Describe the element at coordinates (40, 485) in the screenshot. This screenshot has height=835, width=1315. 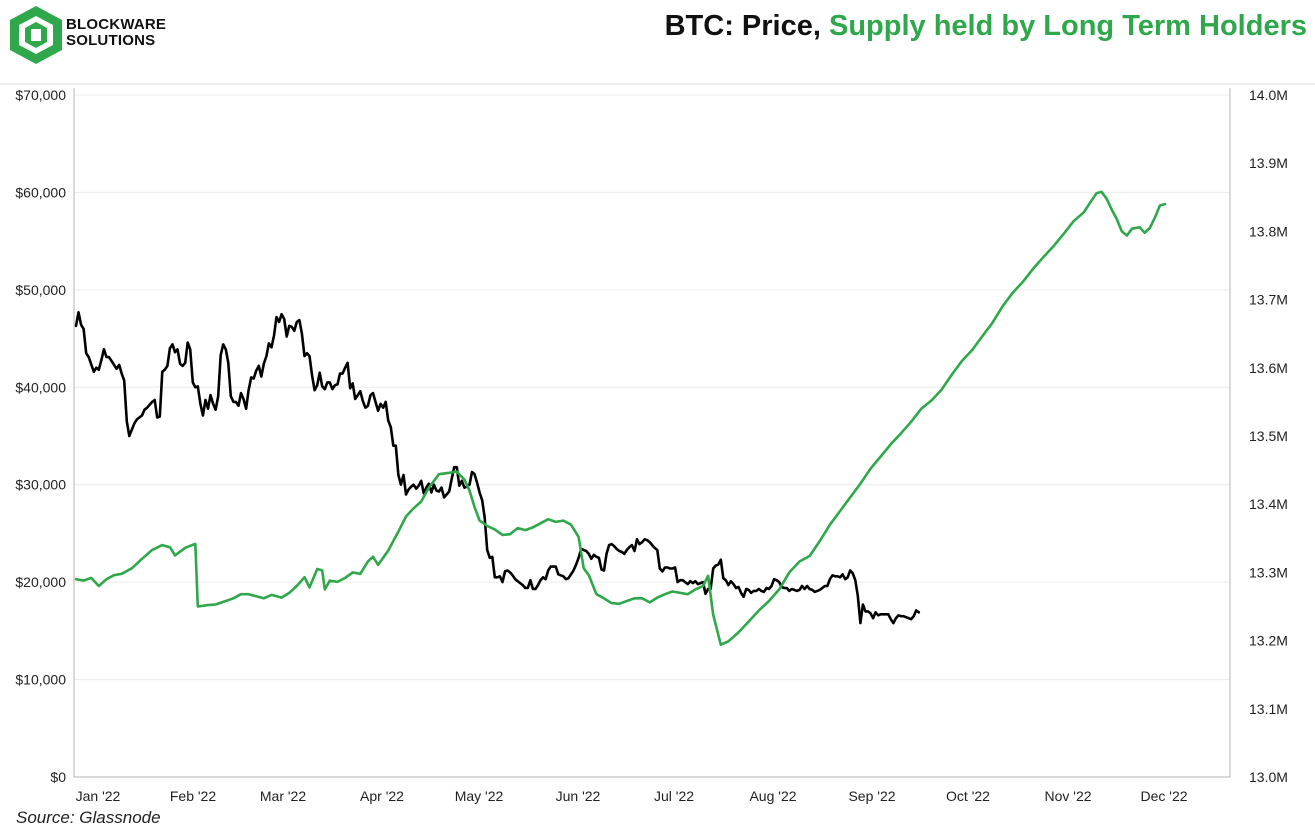
I see `y-left-tick-label: $30,000` at that location.